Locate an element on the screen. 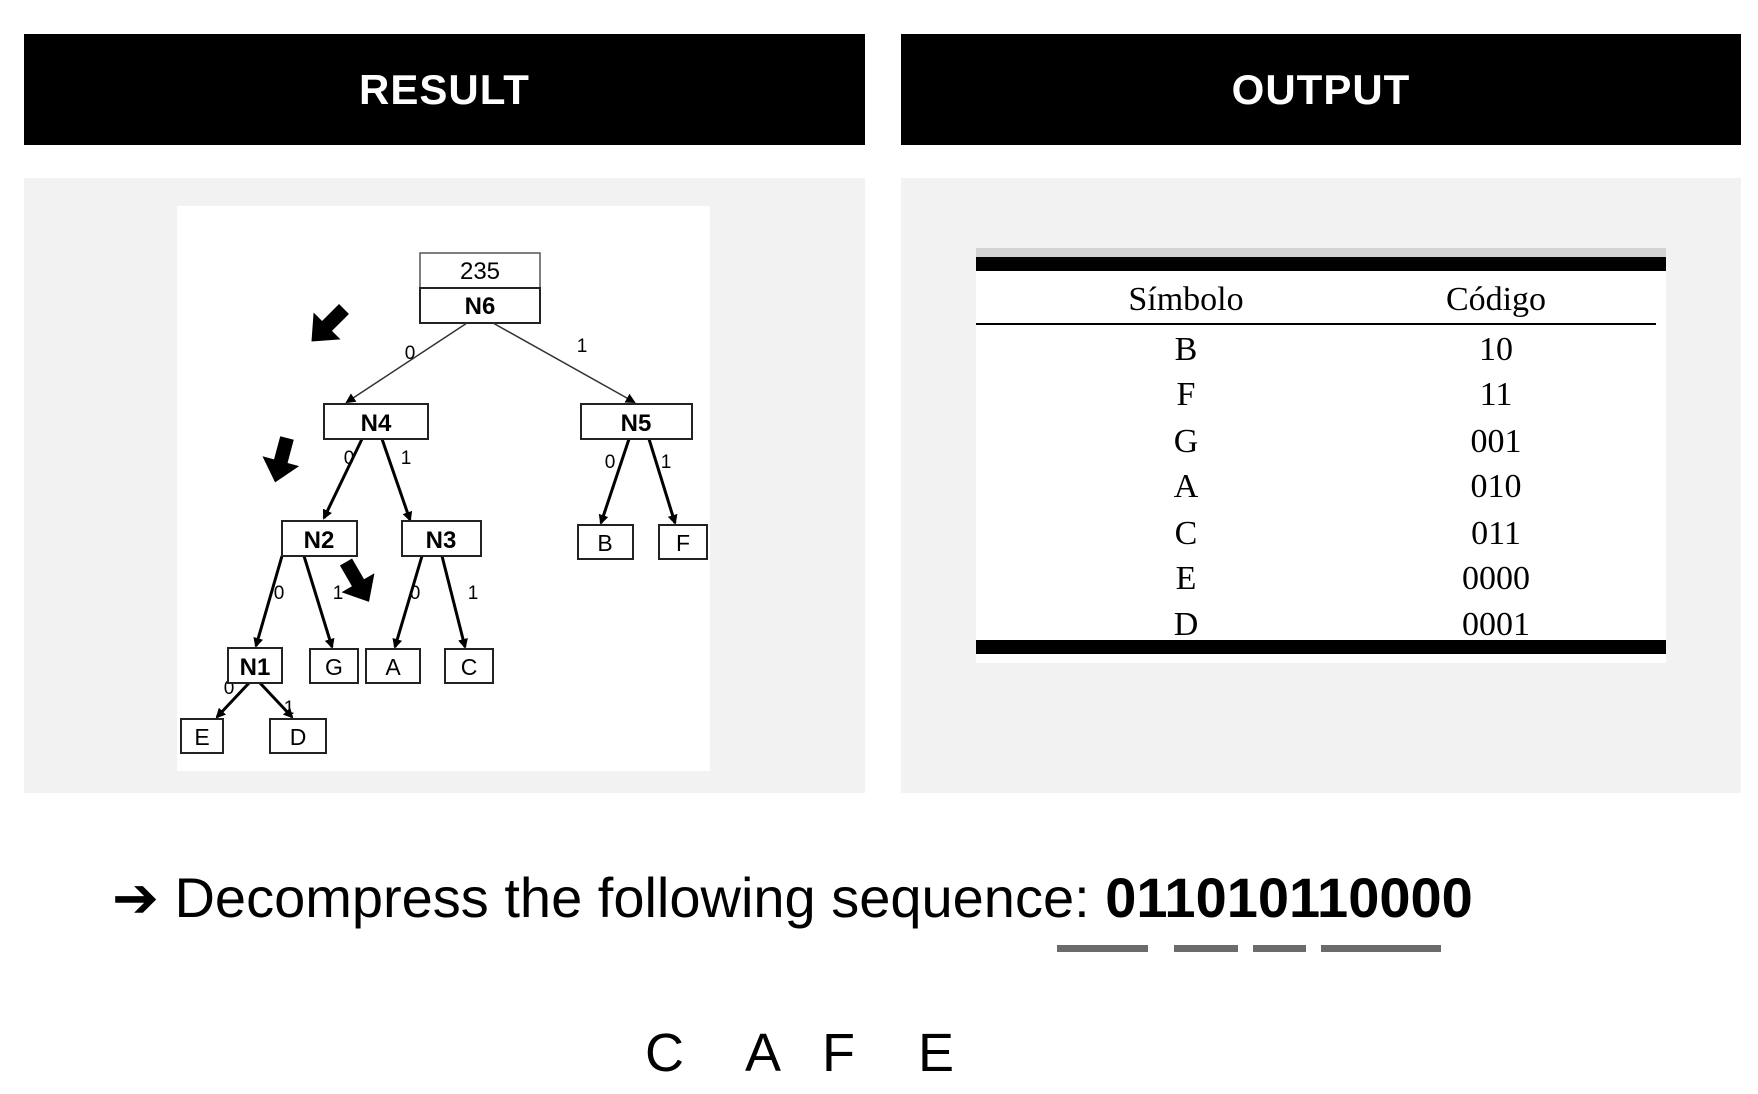  edge-n3-a is located at coordinates (408, 602).